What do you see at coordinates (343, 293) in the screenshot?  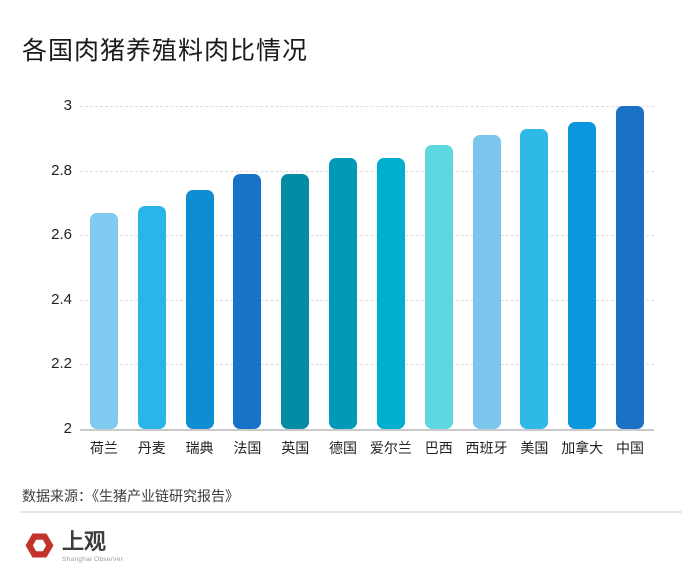 I see `bar-德国` at bounding box center [343, 293].